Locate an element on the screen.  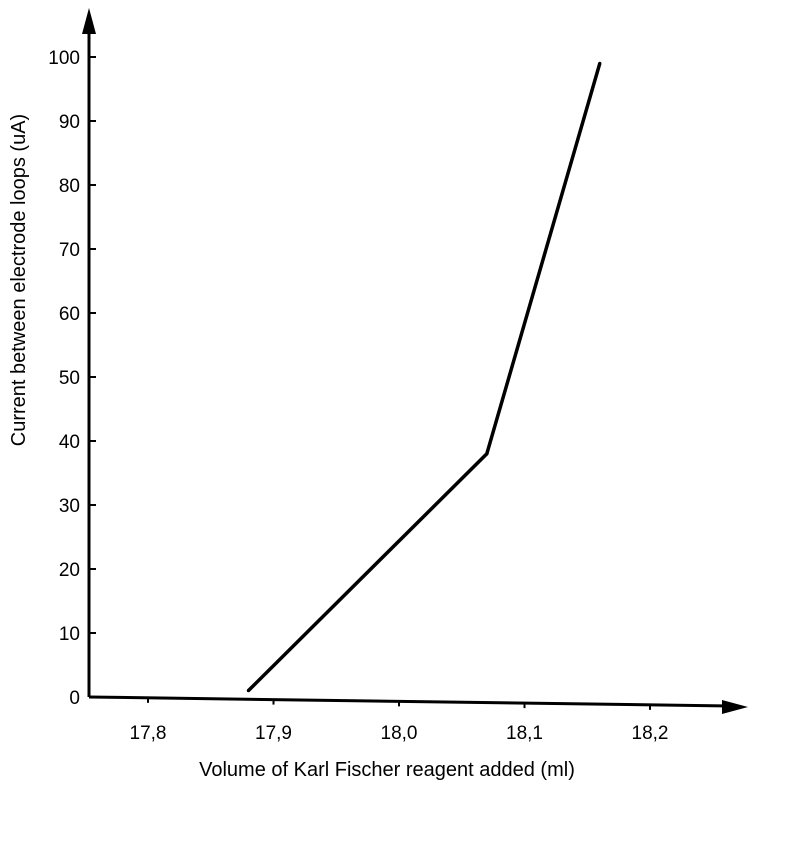
y-tick-label: 0 is located at coordinates (74, 698).